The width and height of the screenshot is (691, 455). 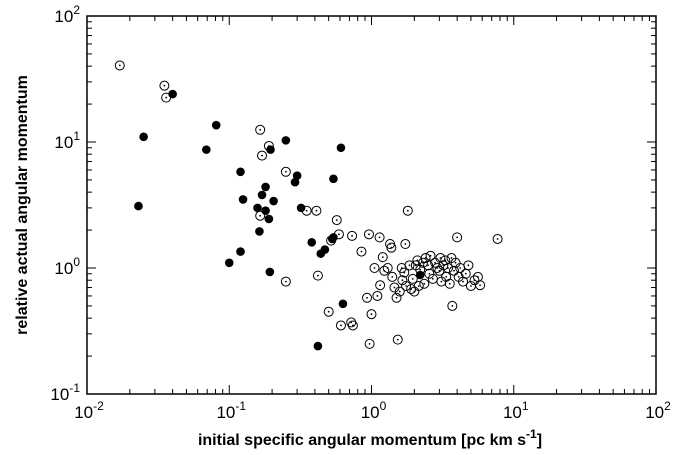 I want to click on x-tick-label-exponent: 2, so click(x=667, y=406).